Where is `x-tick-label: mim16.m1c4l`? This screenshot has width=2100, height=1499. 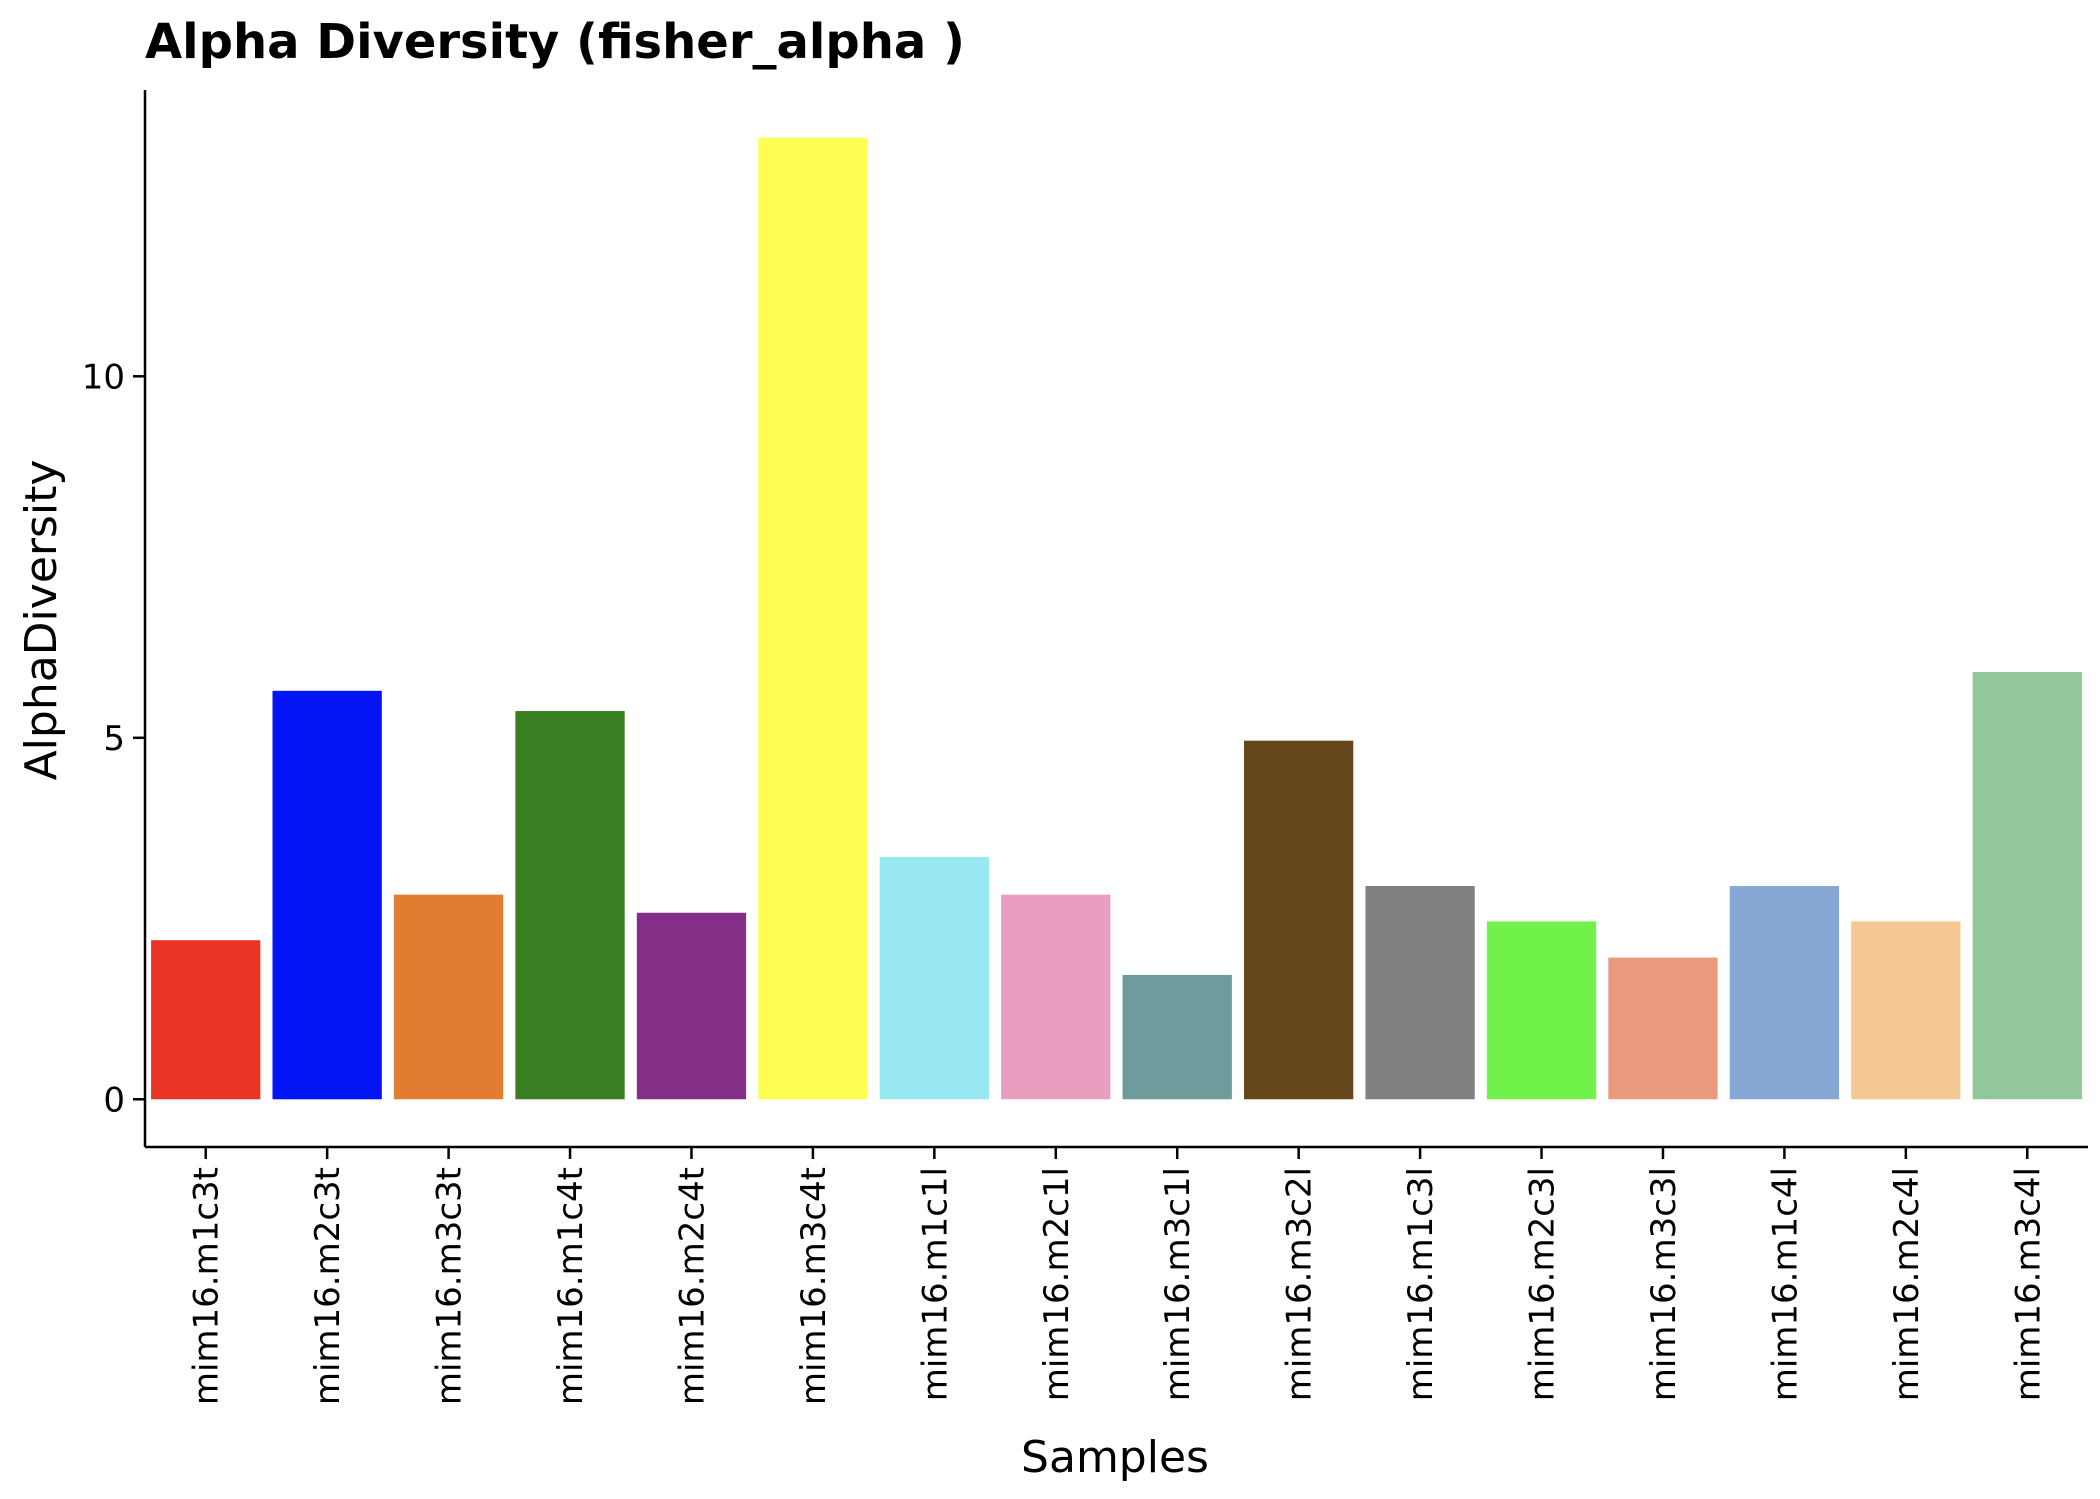
x-tick-label: mim16.m1c4l is located at coordinates (1785, 1284).